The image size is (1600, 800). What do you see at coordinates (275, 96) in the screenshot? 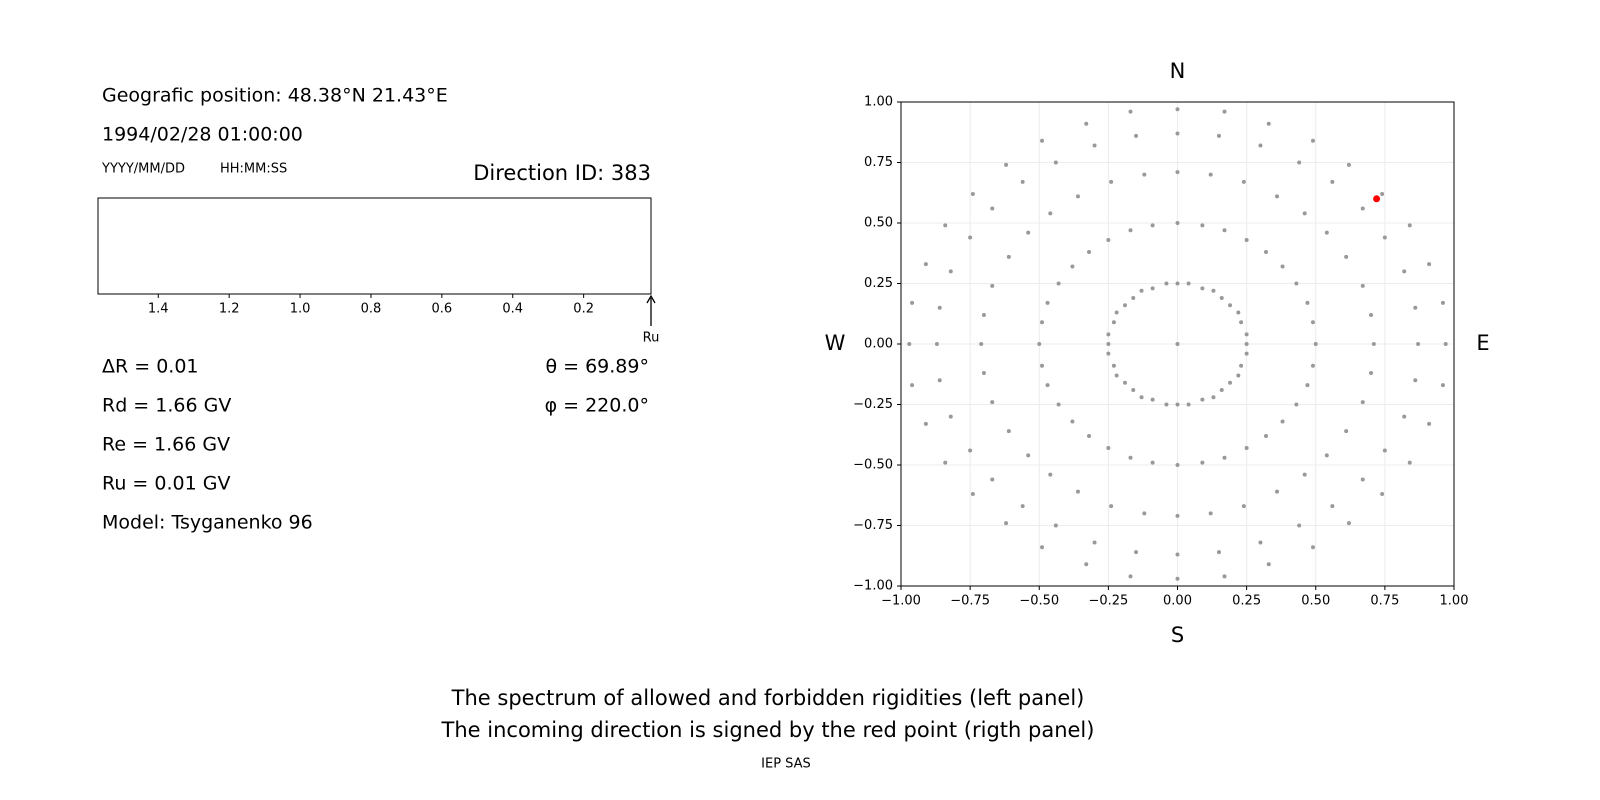
I see `position: Geografic position: 48.38°N 21.43°E` at bounding box center [275, 96].